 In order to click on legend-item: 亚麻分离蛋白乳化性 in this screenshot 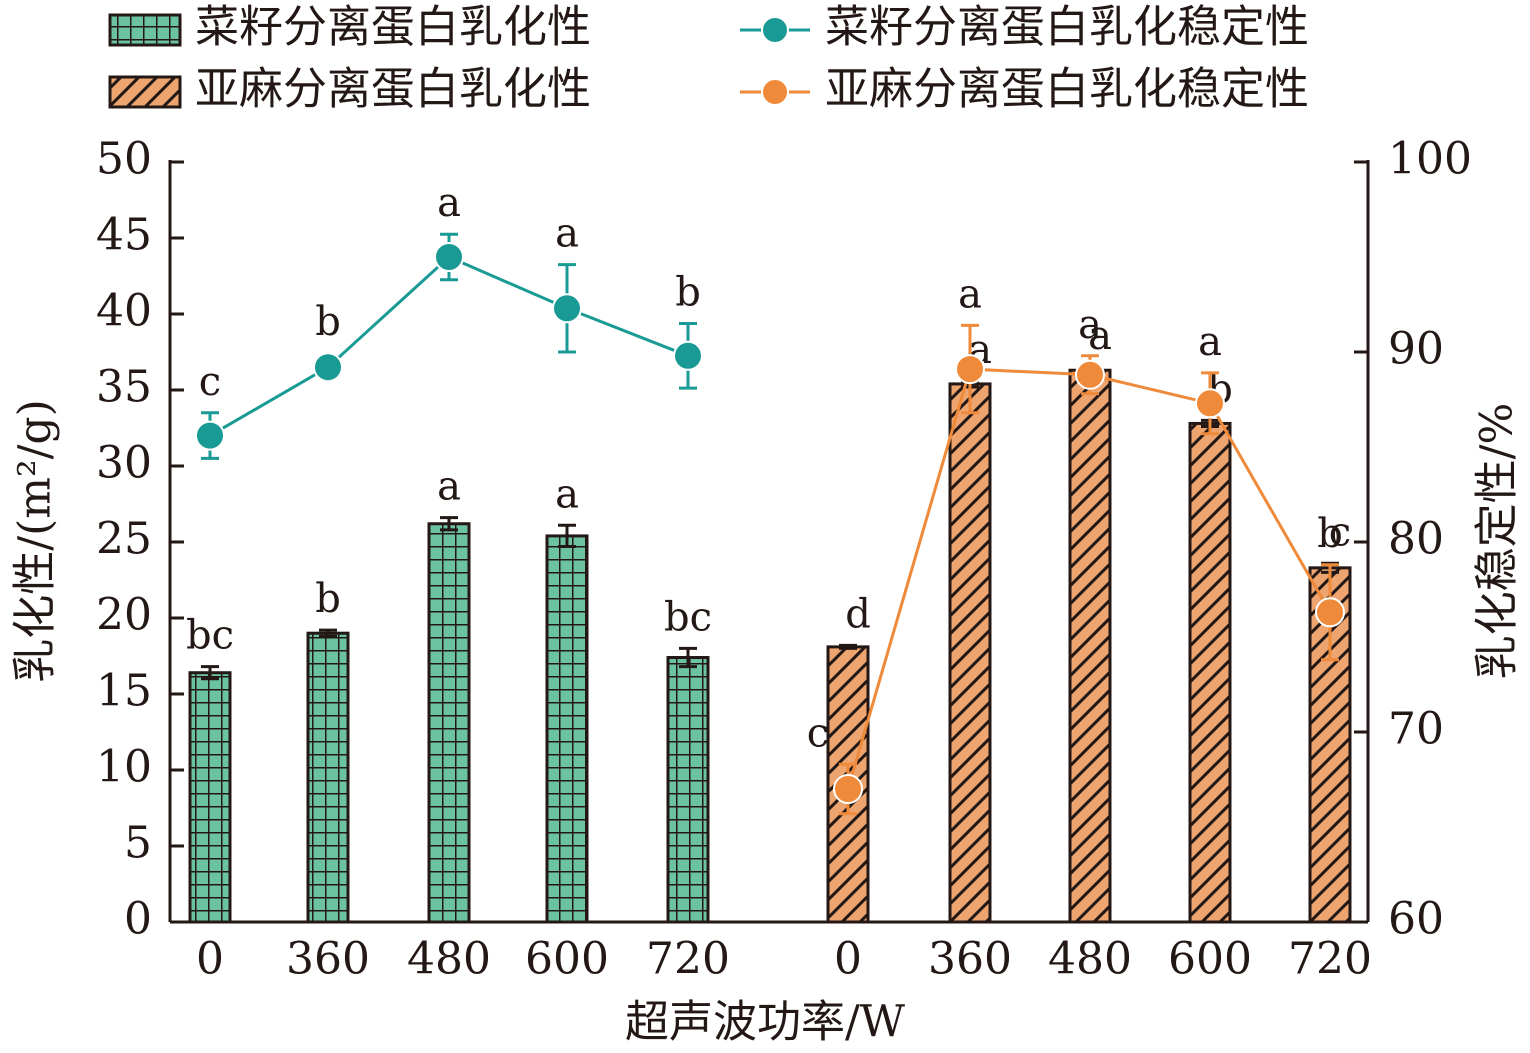, I will do `click(349, 89)`.